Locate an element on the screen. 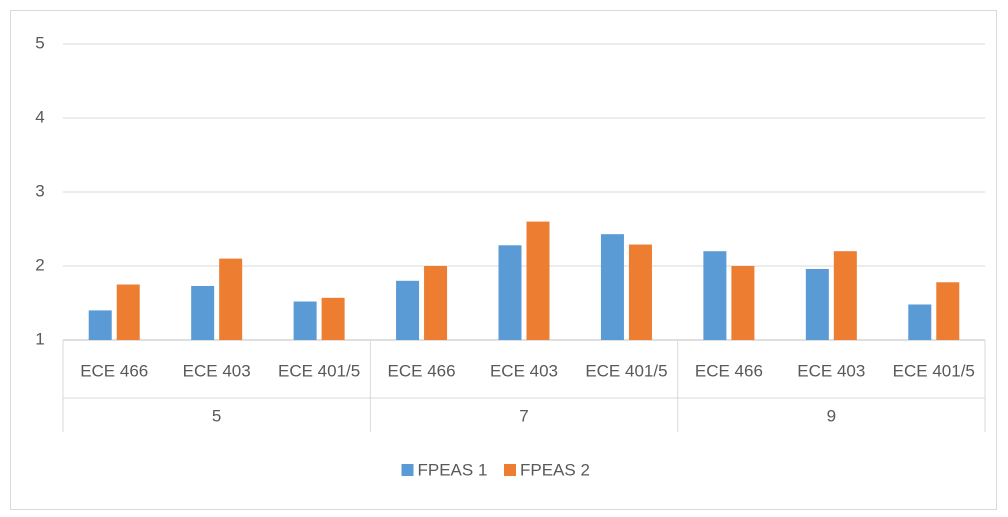  legend-label: FPEAS 1 is located at coordinates (453, 469).